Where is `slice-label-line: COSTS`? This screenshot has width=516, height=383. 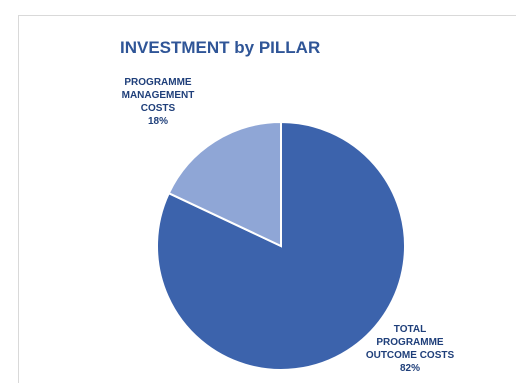 slice-label-line: COSTS is located at coordinates (158, 108).